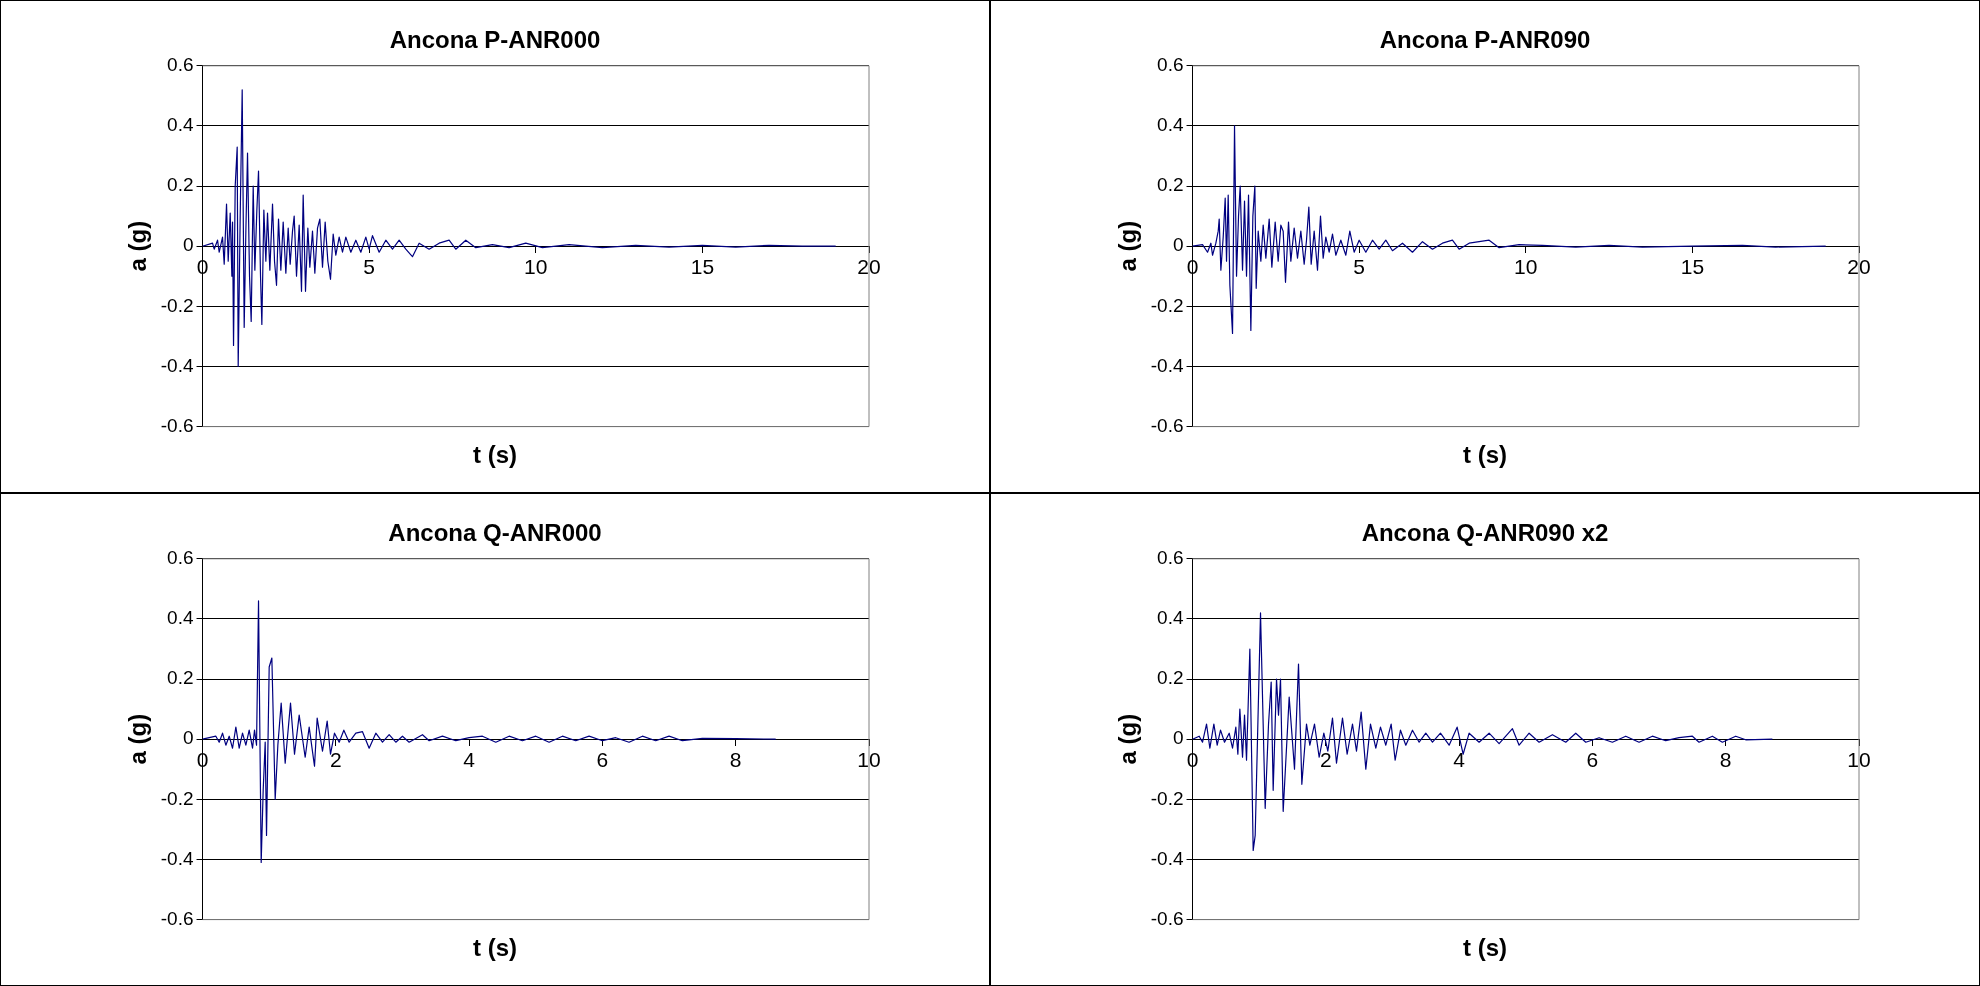 This screenshot has width=1980, height=986. I want to click on chart-title: Ancona Q-ANR000, so click(495, 533).